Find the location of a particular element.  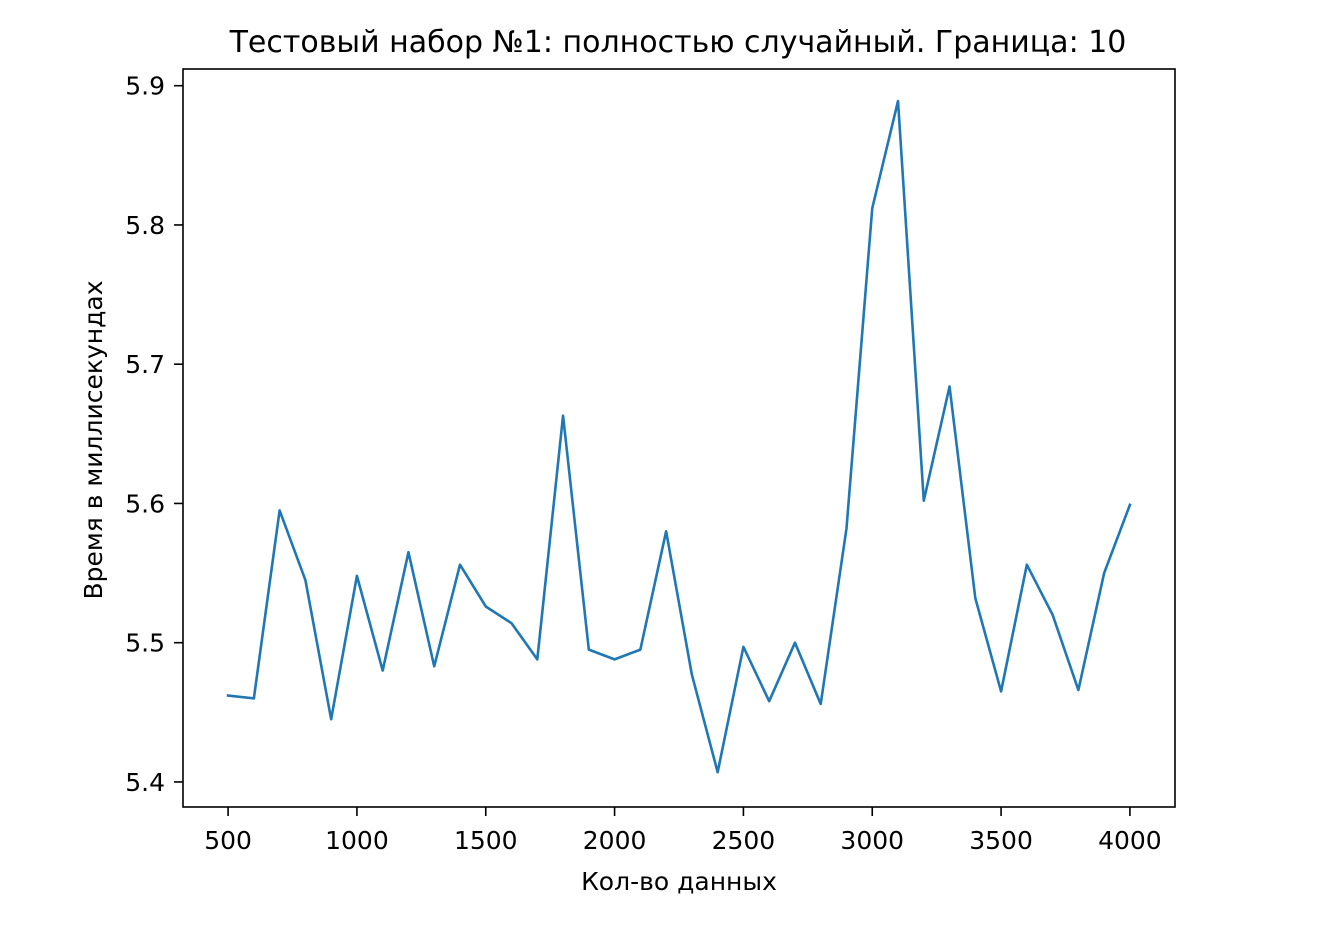

x-axis: 500 1000 1500 2000 2500 3000 3500 4000 is located at coordinates (683, 831).